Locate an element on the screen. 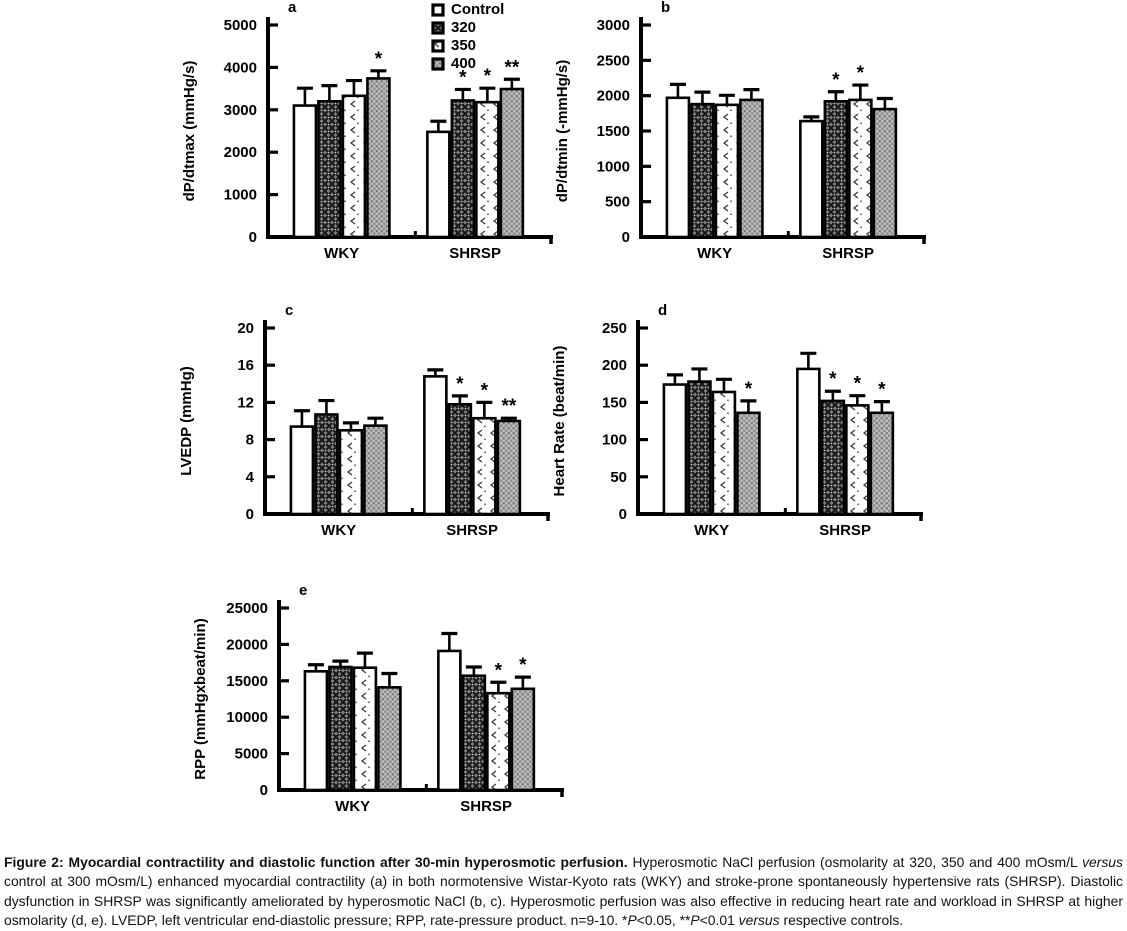  svg-text: RPP (mmHgxbeat/min) is located at coordinates (200, 698).